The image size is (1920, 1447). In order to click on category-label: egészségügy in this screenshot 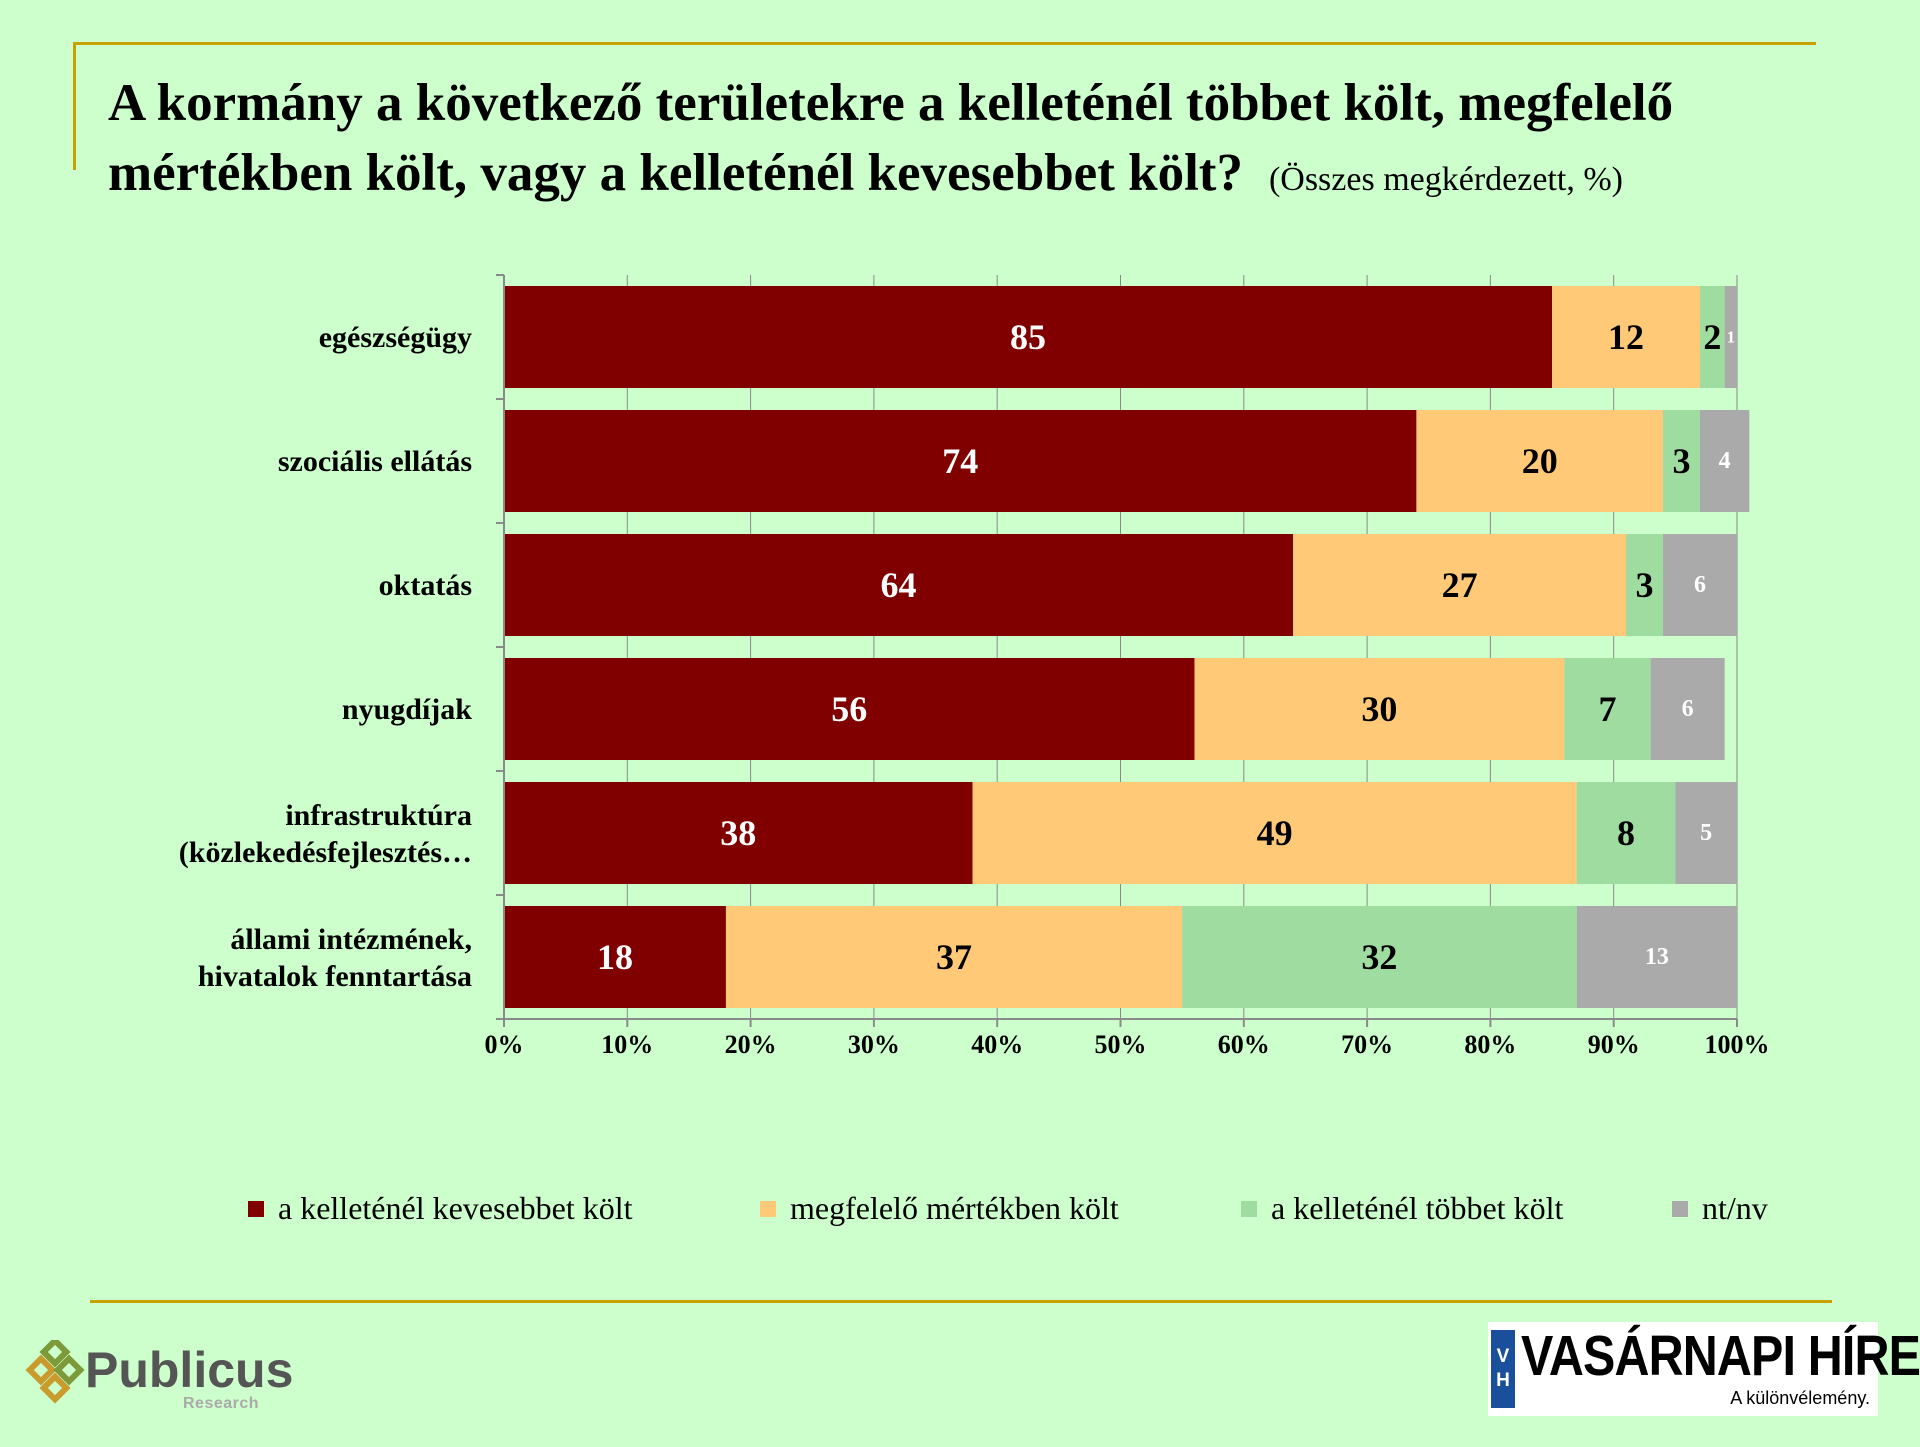, I will do `click(395, 337)`.